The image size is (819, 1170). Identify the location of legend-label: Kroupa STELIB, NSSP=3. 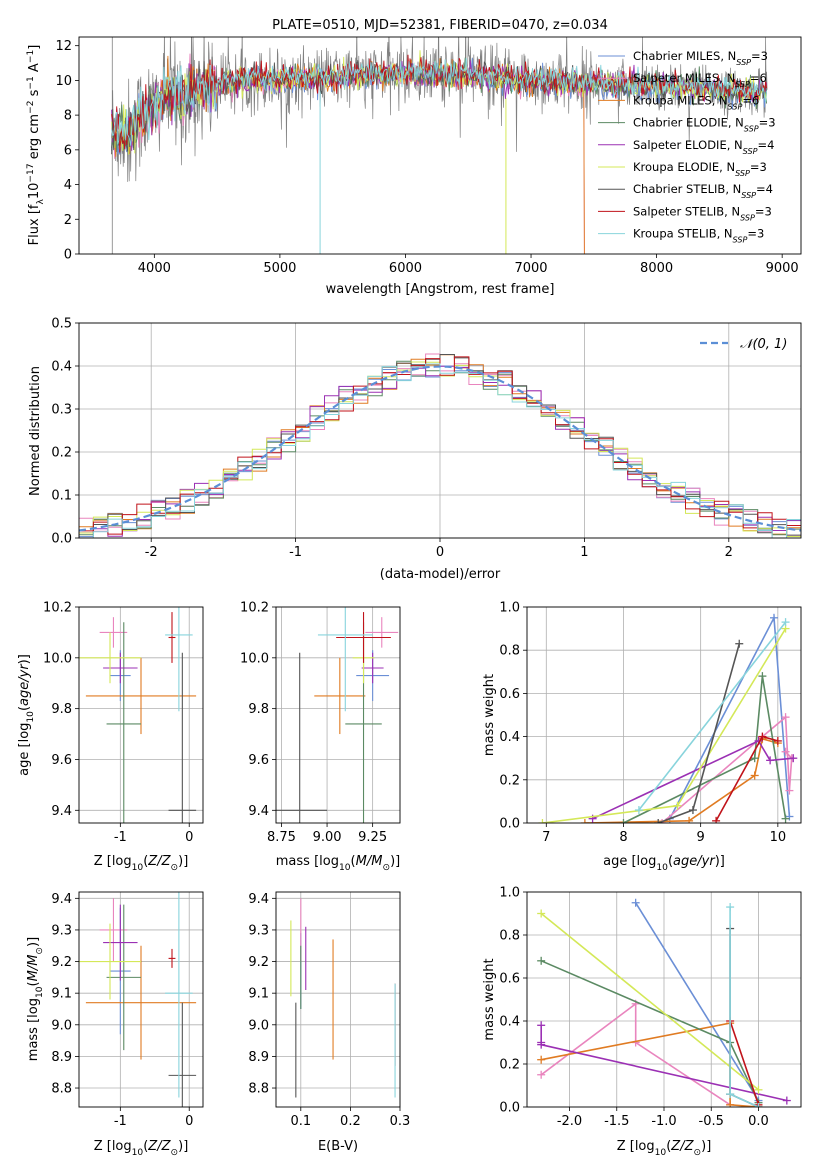
(698, 236).